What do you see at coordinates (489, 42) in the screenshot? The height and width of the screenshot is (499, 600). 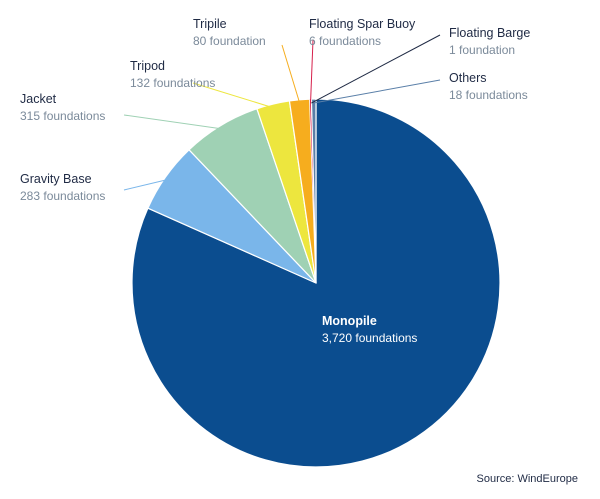 I see `slice-label-floating-barge: Floating Barge 1 foundation` at bounding box center [489, 42].